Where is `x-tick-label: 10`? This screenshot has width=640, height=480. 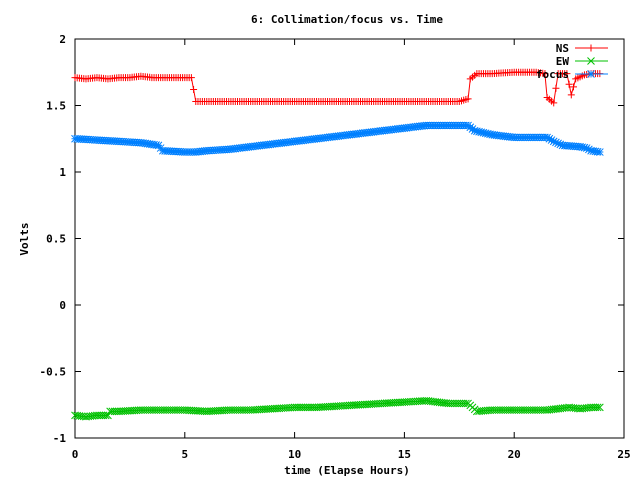
x-tick-label: 10 is located at coordinates (294, 454).